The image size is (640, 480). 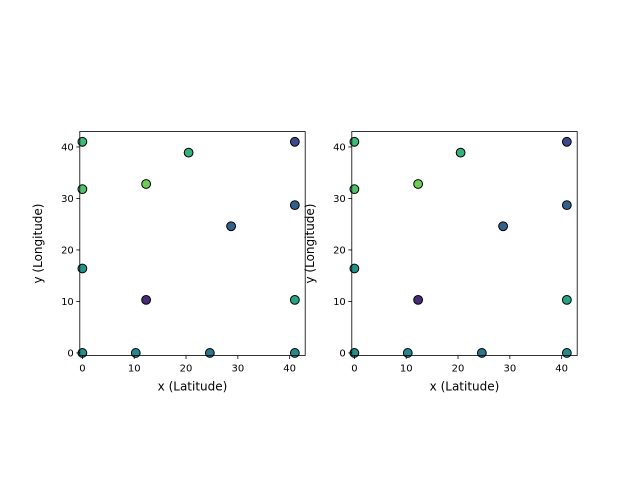 I want to click on left-y-axis-label: y (Longitude), so click(x=38, y=244).